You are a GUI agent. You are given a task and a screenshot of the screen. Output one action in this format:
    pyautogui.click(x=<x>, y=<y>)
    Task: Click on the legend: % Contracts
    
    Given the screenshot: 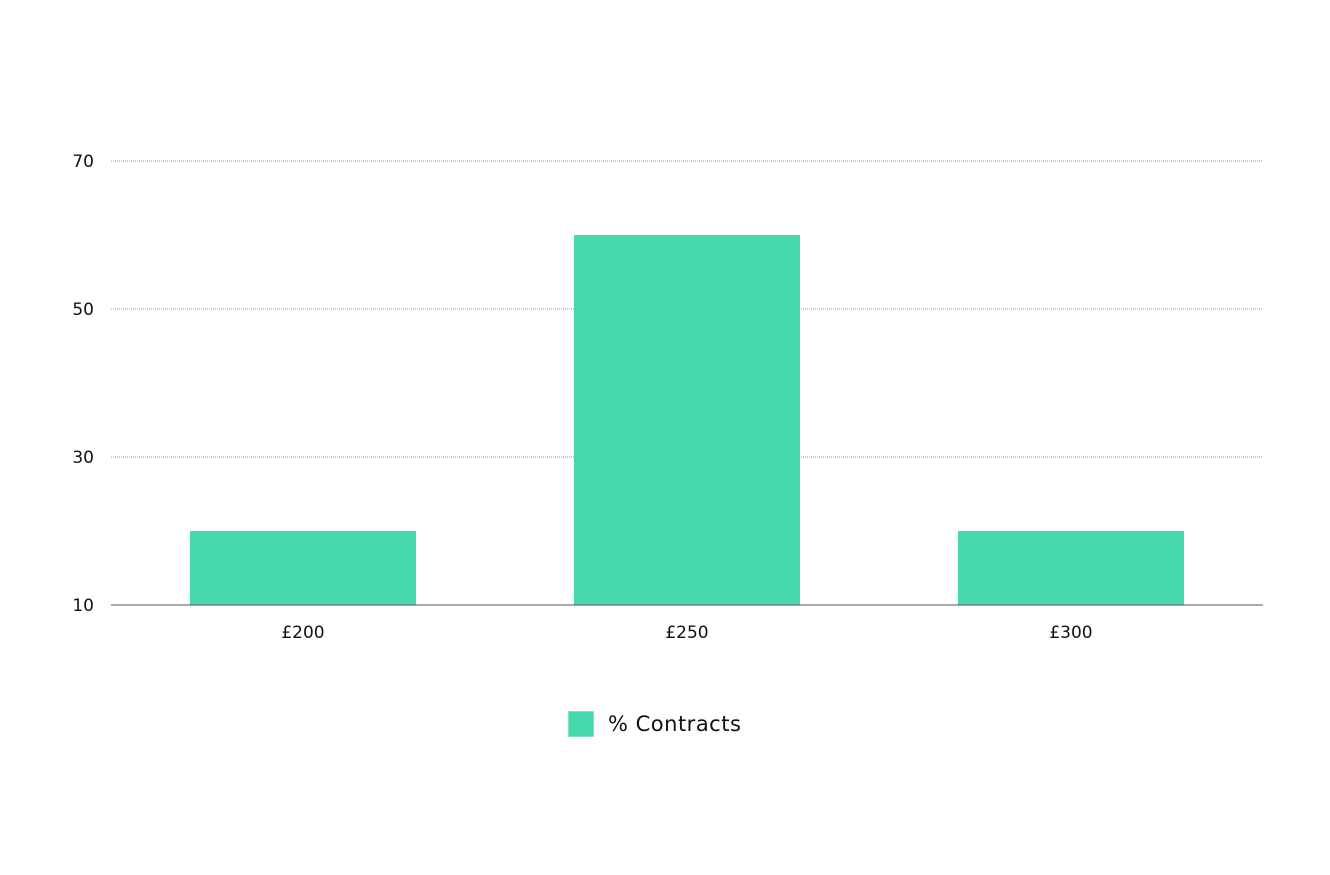 What is the action you would take?
    pyautogui.click(x=654, y=724)
    